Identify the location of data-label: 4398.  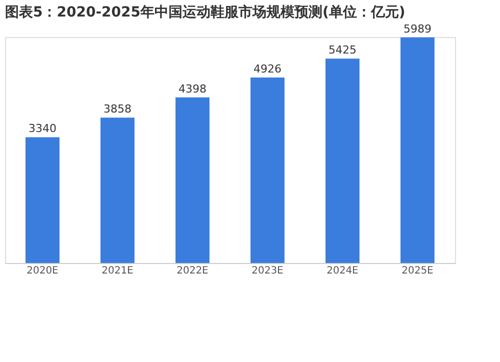
(192, 89).